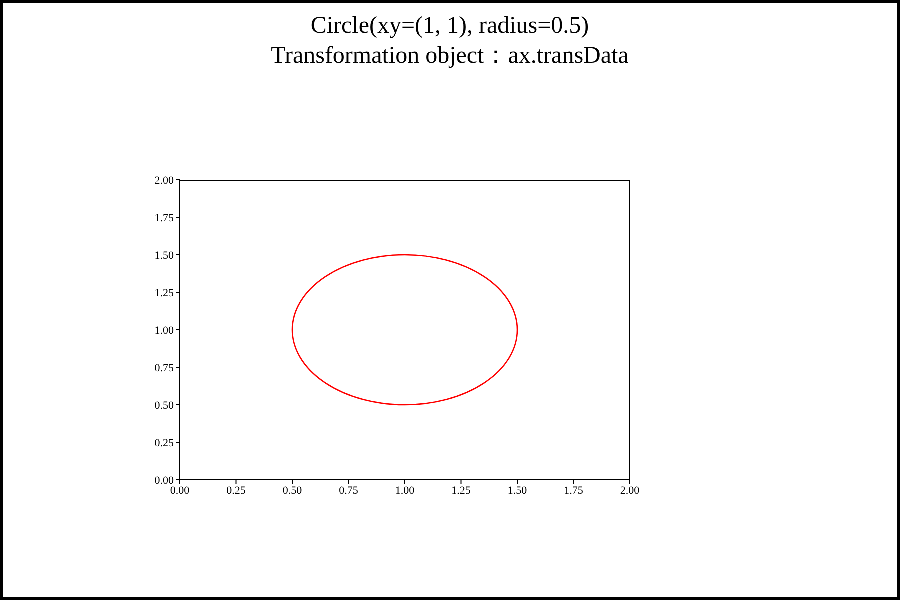 The image size is (900, 600). I want to click on x-tick-label: 1.50, so click(518, 490).